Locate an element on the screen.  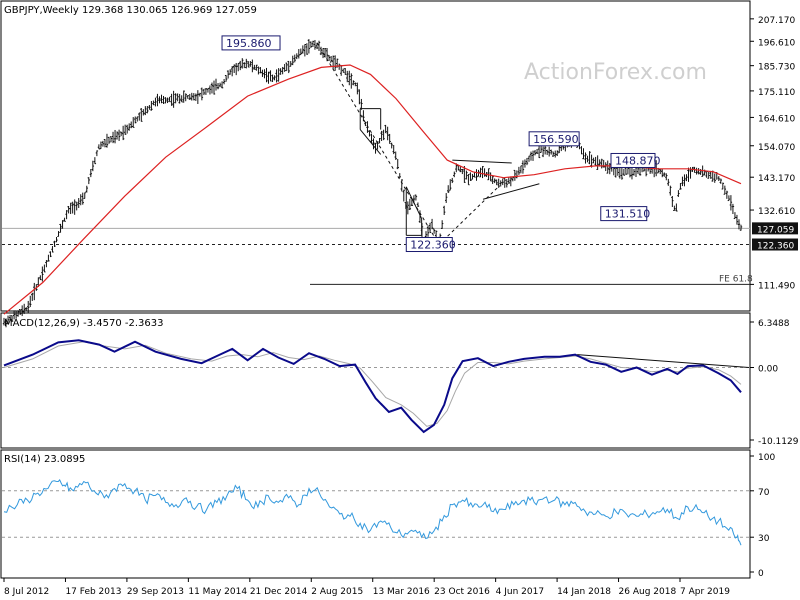
x-tick-label: 13 Mar 2016 is located at coordinates (401, 592).